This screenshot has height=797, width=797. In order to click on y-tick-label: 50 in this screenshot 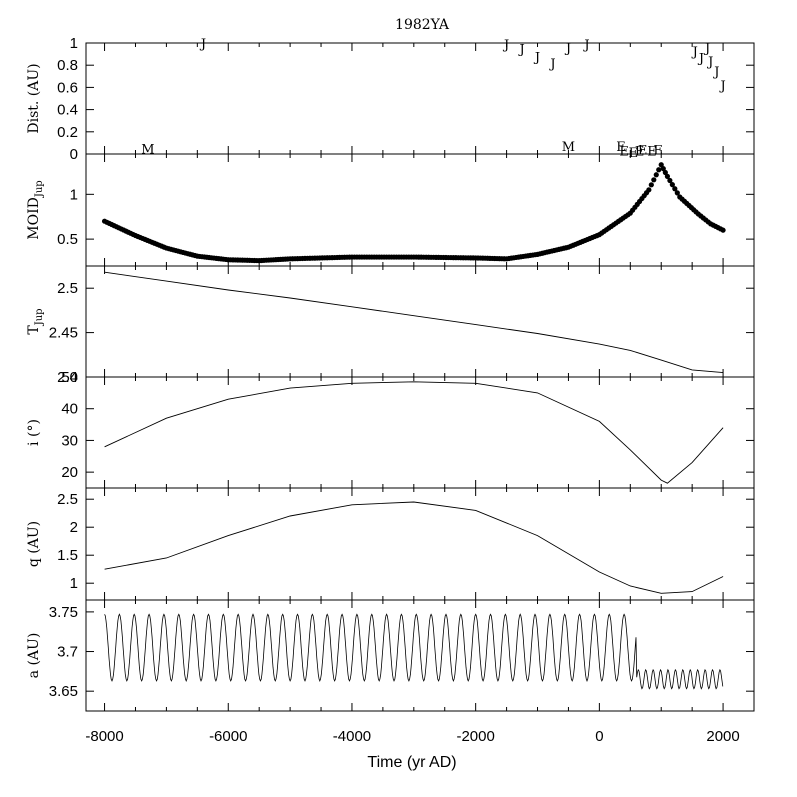, I will do `click(69, 377)`.